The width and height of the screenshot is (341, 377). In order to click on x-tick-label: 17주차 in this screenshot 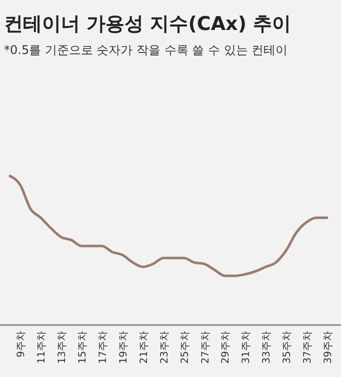, I will do `click(104, 347)`.